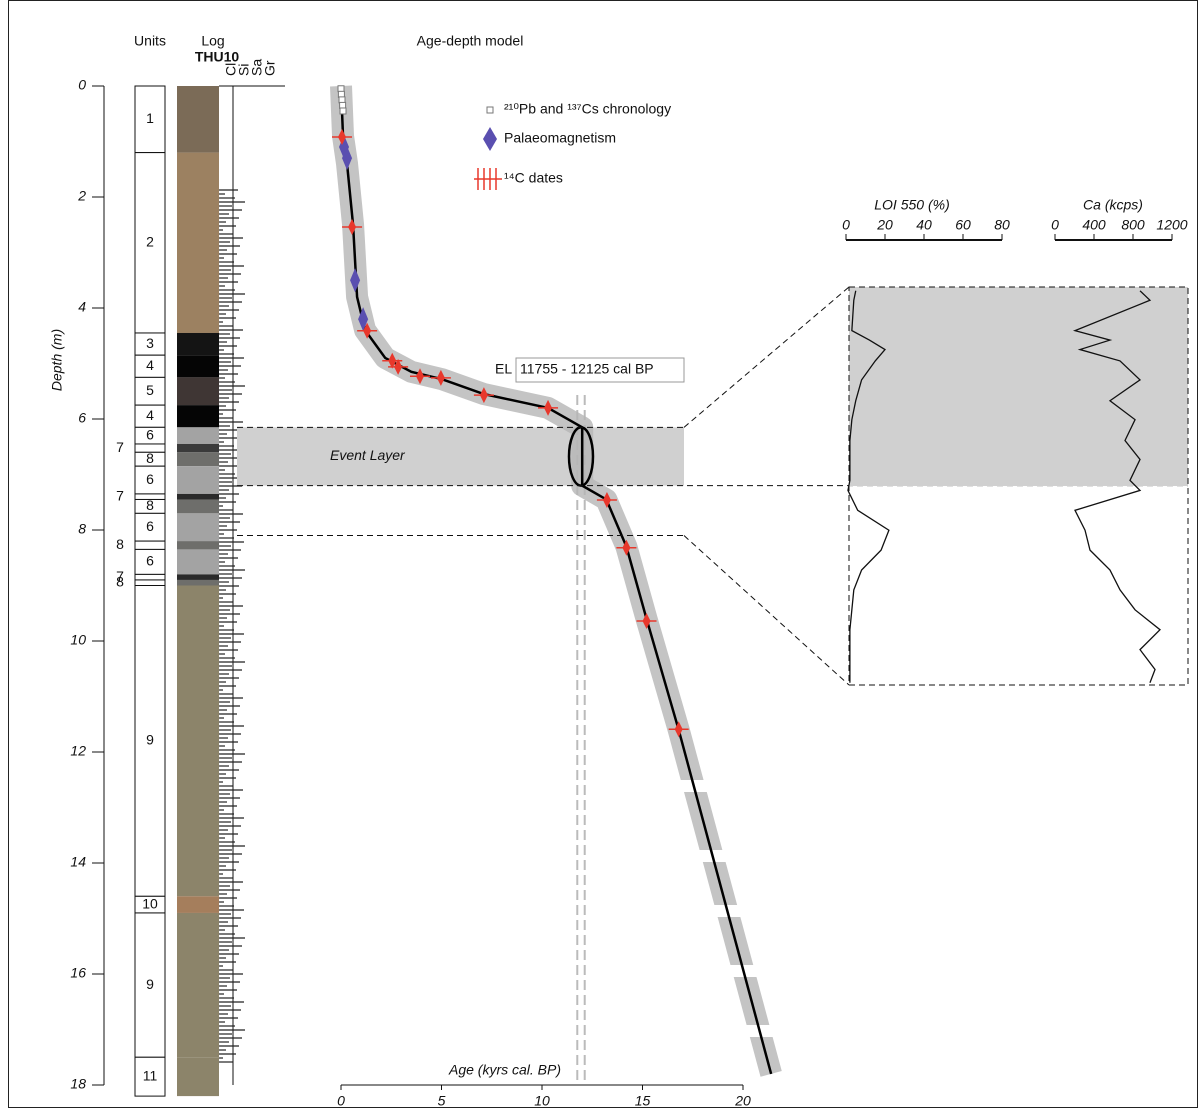 This screenshot has width=1199, height=1109. What do you see at coordinates (924, 225) in the screenshot?
I see `x-tick-label: 40` at bounding box center [924, 225].